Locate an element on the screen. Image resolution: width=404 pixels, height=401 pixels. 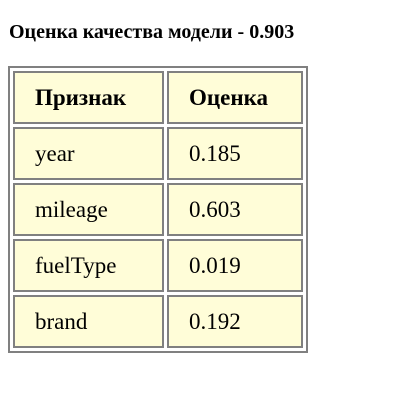
score-cell: 0.185 is located at coordinates (235, 153).